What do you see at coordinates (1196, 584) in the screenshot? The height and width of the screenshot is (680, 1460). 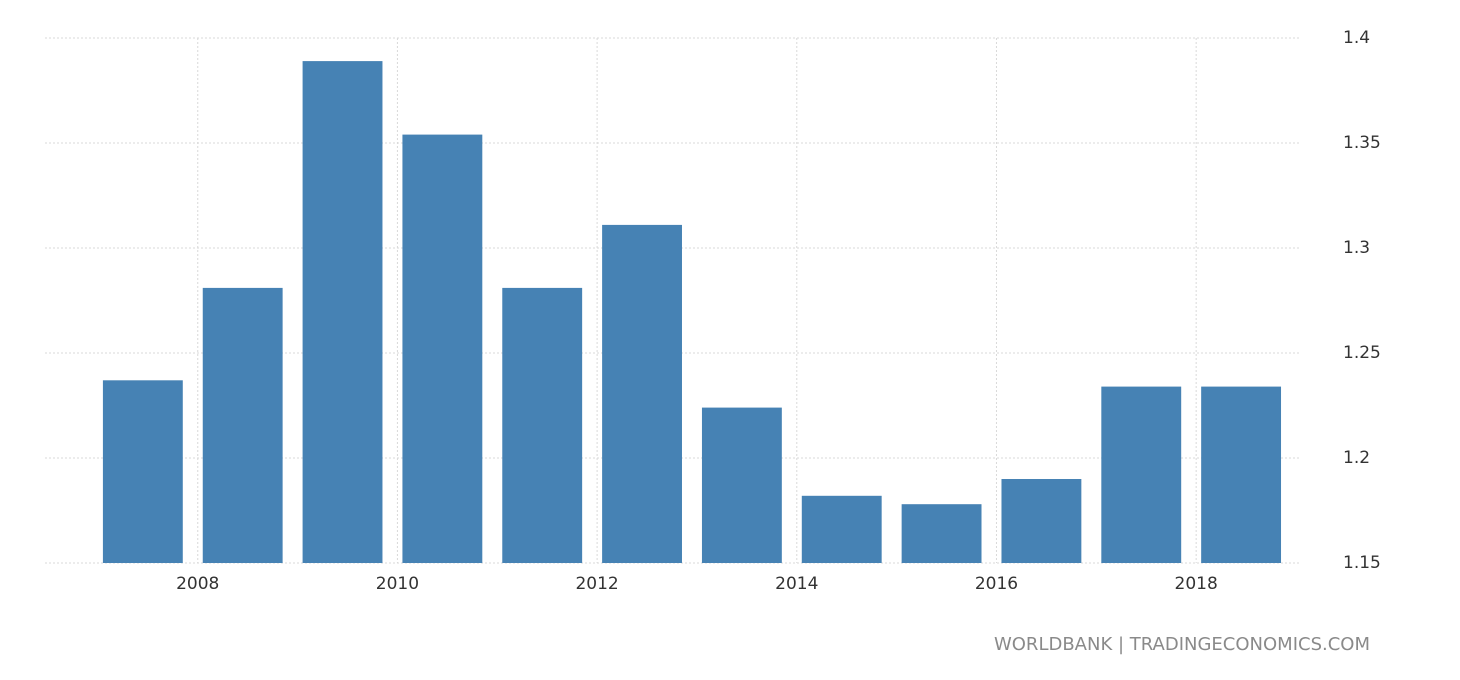 I see `x-tick-label: 2018` at bounding box center [1196, 584].